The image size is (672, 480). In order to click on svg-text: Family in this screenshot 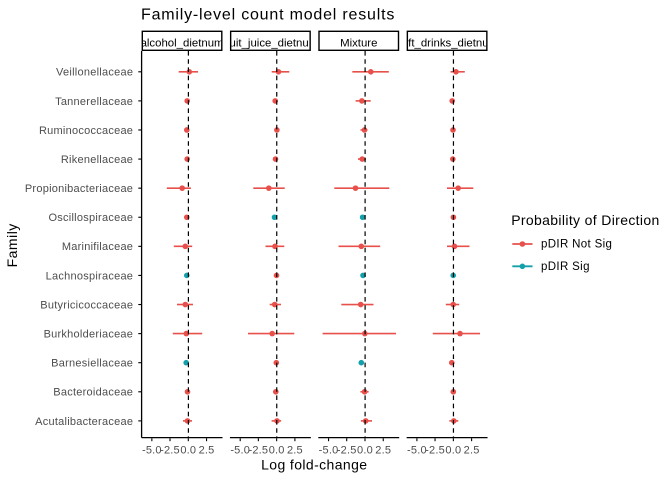, I will do `click(12, 245)`.